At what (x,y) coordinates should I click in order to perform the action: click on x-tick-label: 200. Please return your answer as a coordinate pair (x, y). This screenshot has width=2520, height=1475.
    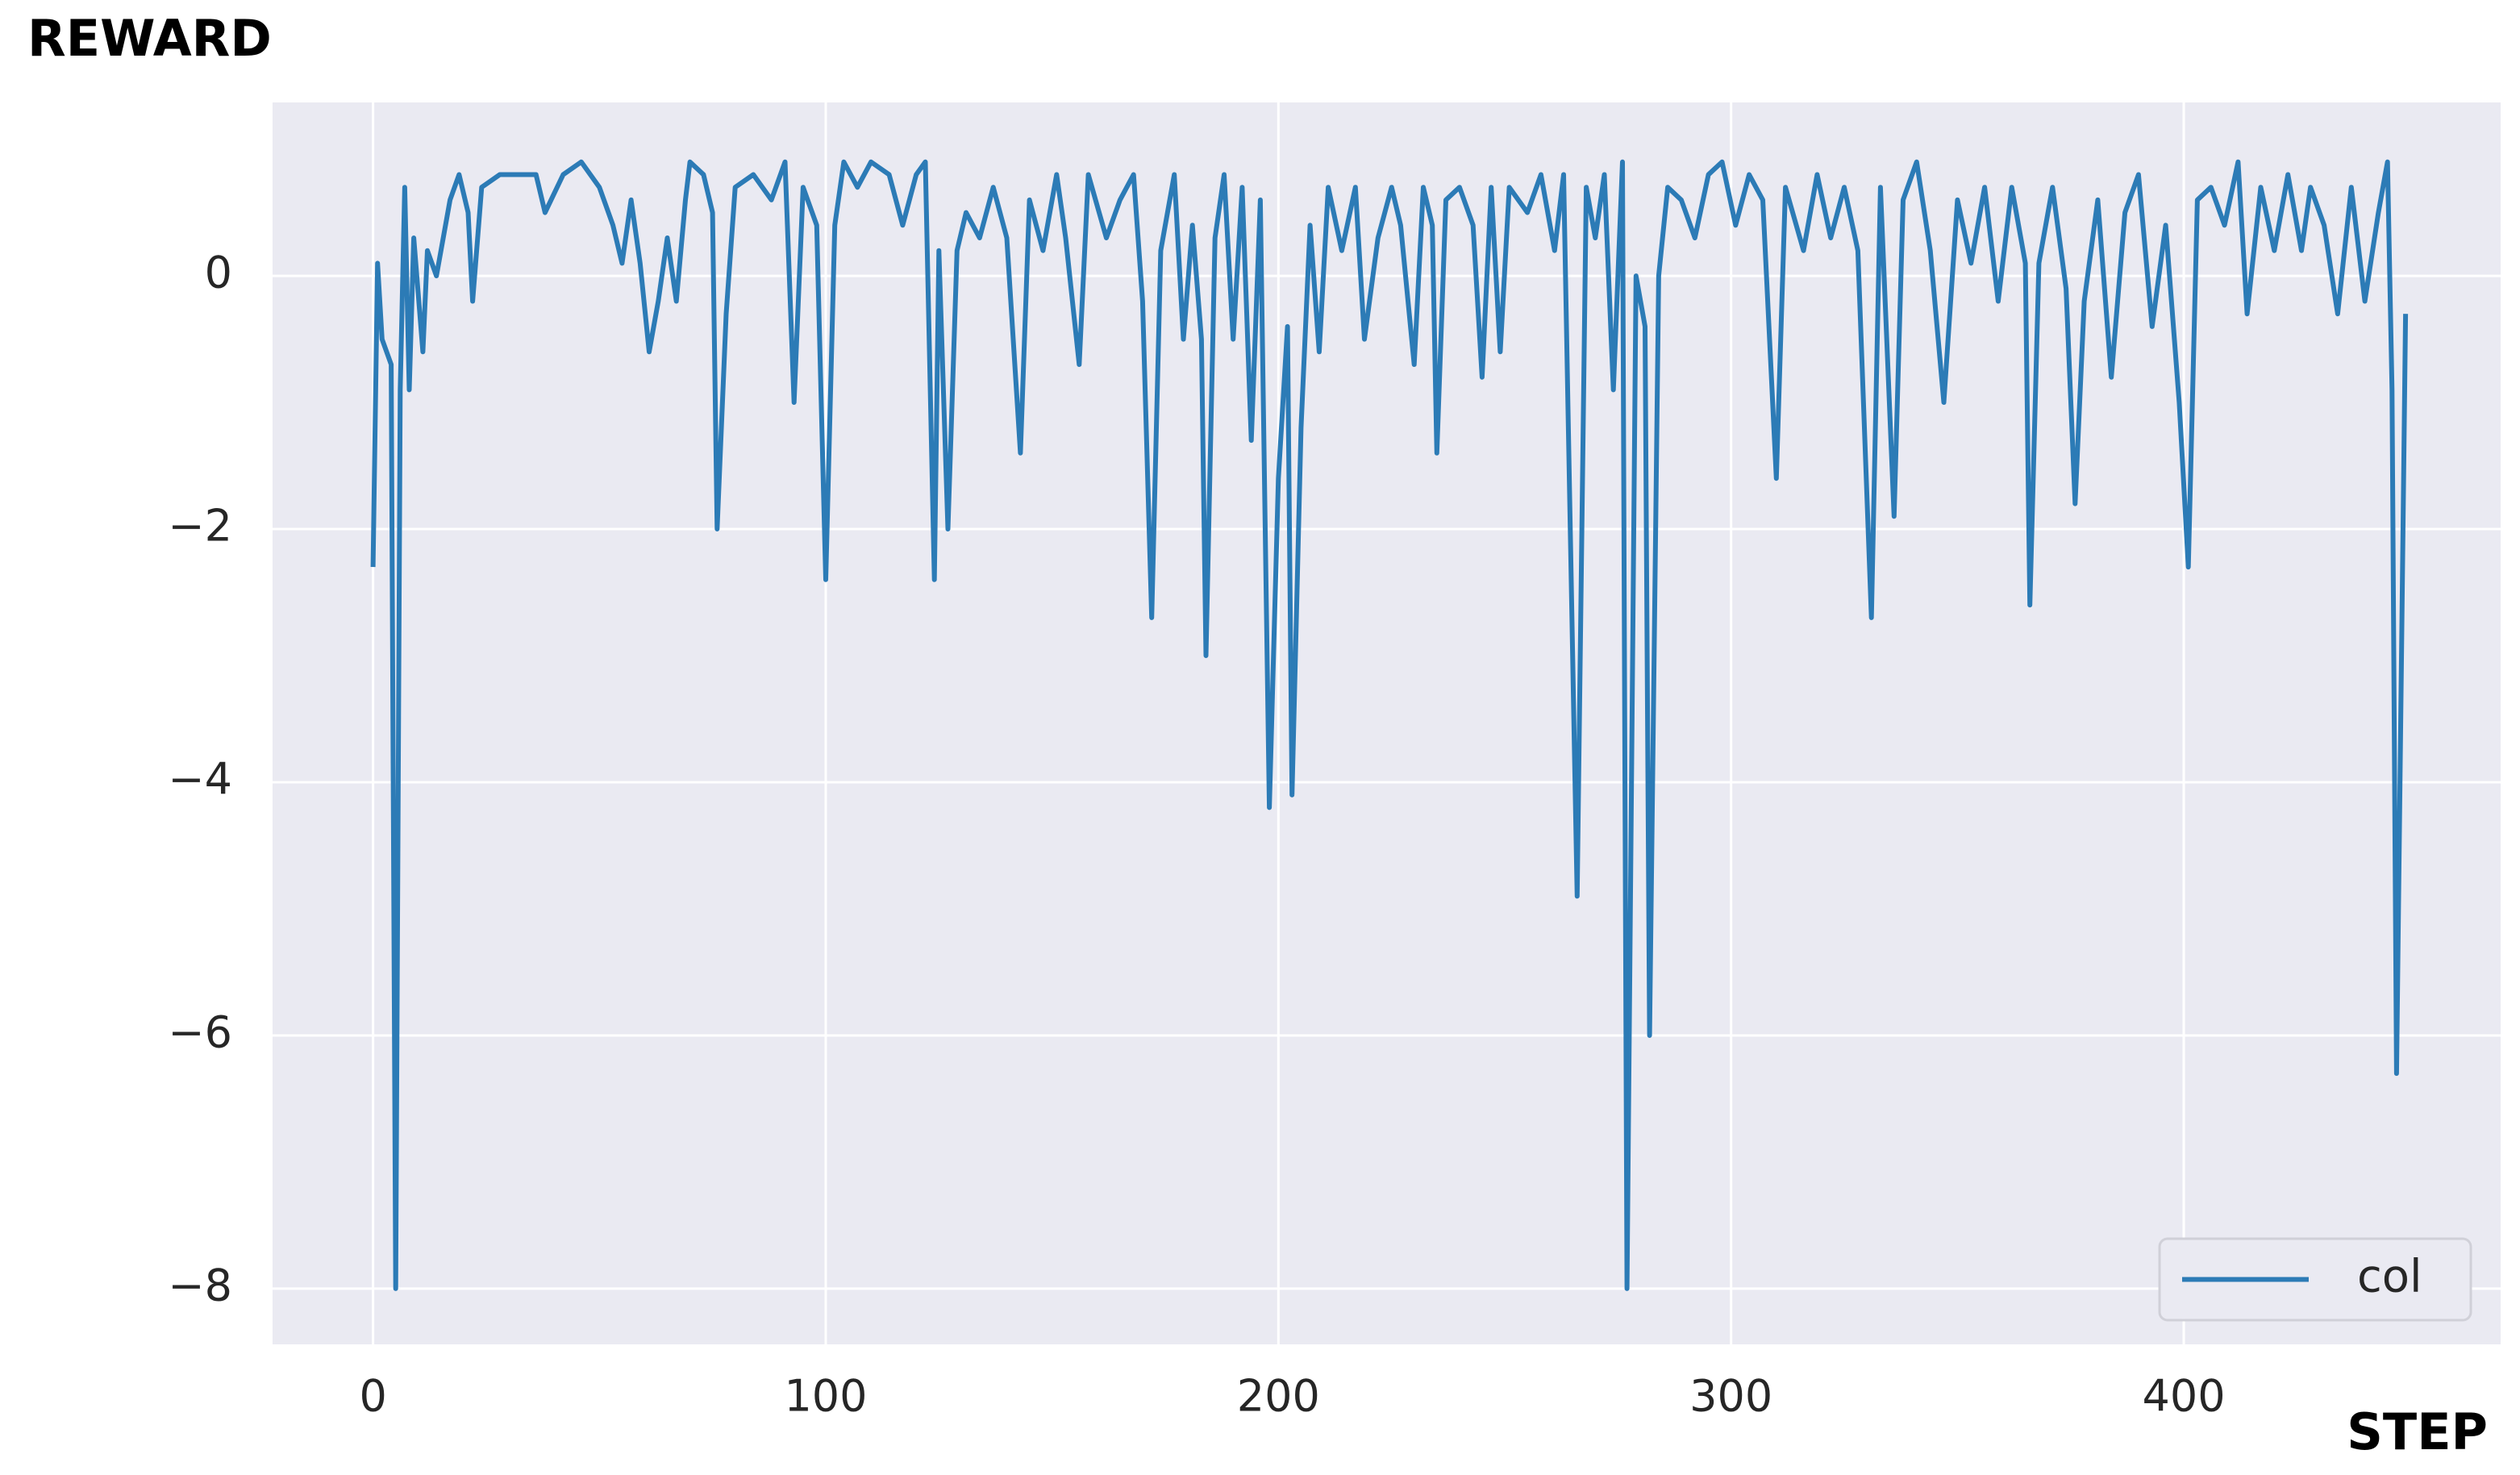
    Looking at the image, I should click on (1278, 1396).